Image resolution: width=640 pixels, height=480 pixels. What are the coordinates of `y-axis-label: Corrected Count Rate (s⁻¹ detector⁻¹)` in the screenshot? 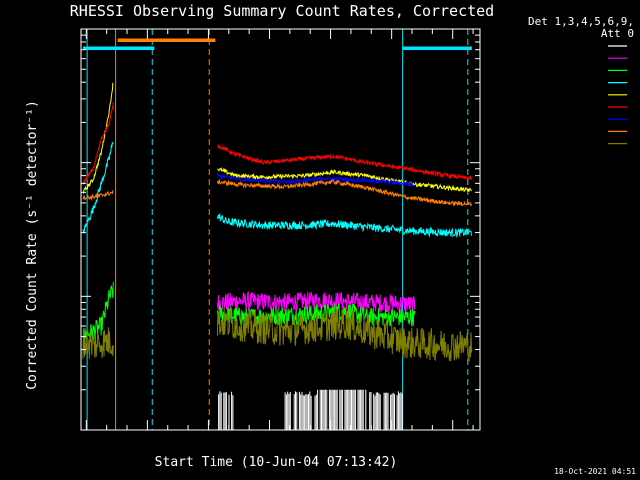 It's located at (32, 245).